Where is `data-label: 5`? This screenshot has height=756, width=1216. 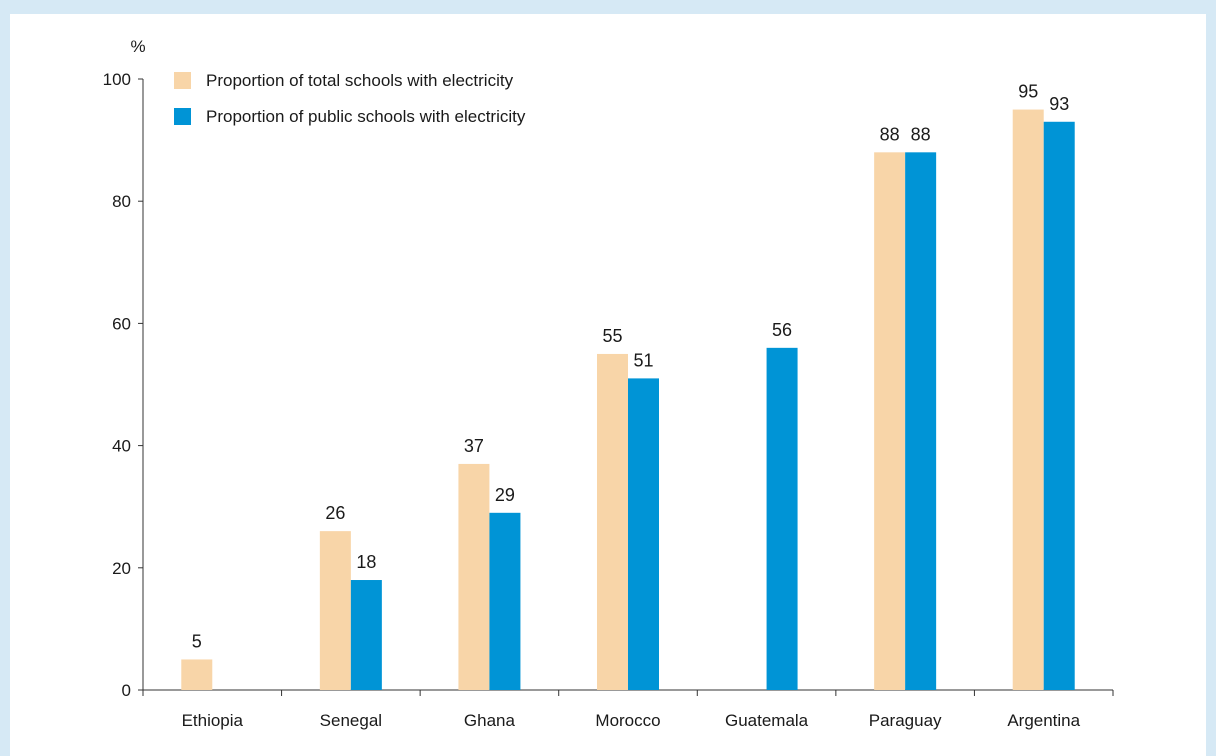
data-label: 5 is located at coordinates (197, 641).